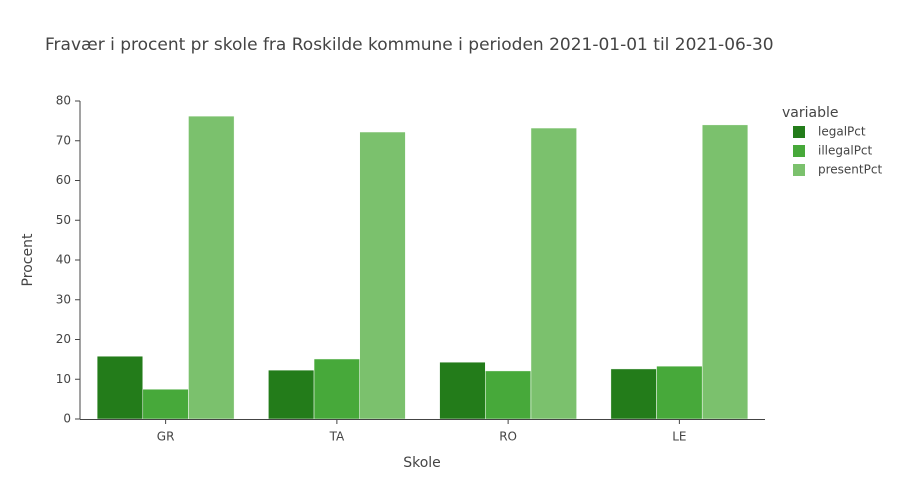  Describe the element at coordinates (63, 180) in the screenshot. I see `y-tick-label: 60` at that location.